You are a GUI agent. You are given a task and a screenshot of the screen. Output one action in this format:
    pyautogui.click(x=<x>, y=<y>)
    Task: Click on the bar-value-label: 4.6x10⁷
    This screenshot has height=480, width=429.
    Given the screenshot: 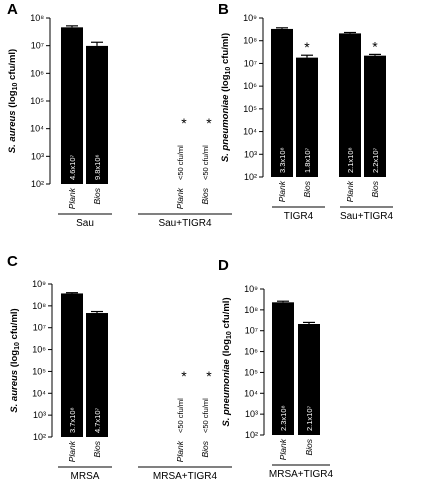 What is the action you would take?
    pyautogui.click(x=72, y=167)
    